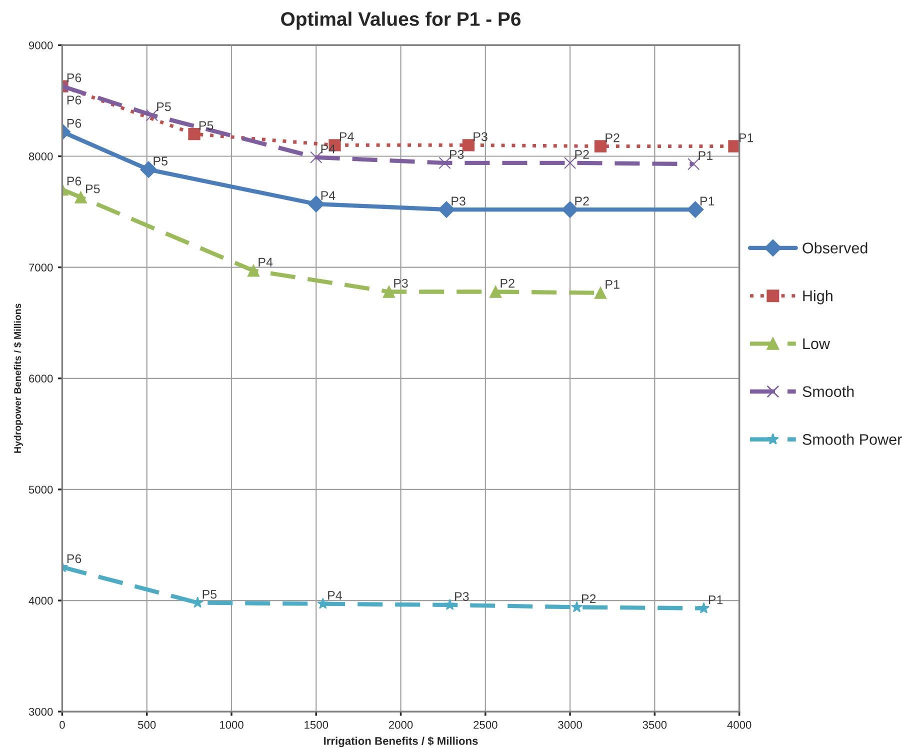 The width and height of the screenshot is (915, 753). Describe the element at coordinates (817, 297) in the screenshot. I see `legend-label: High` at that location.